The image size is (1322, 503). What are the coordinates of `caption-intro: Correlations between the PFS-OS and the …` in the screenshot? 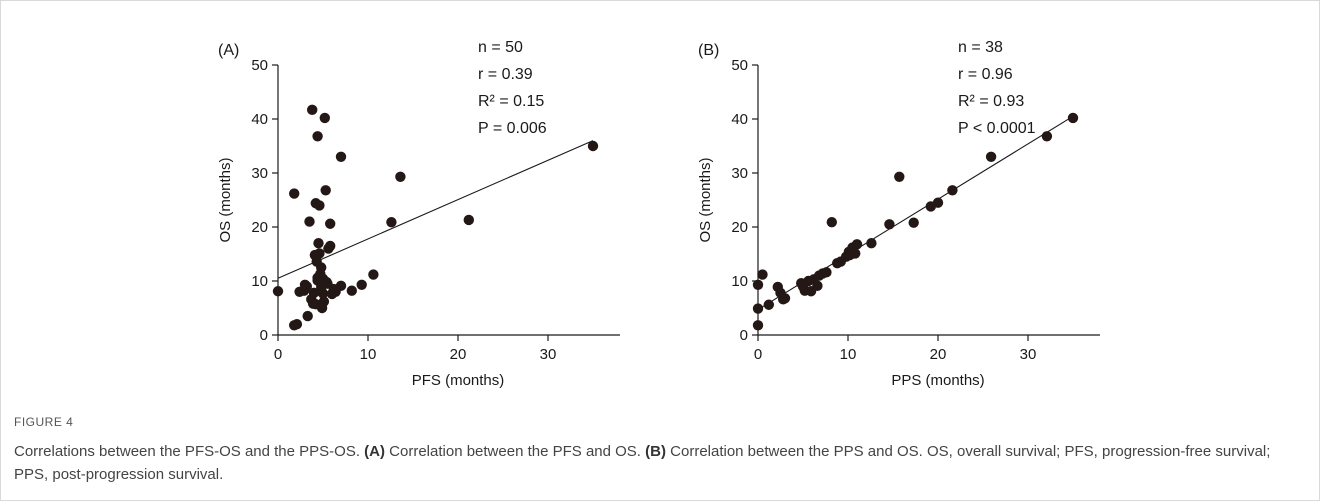 It's located at (189, 451).